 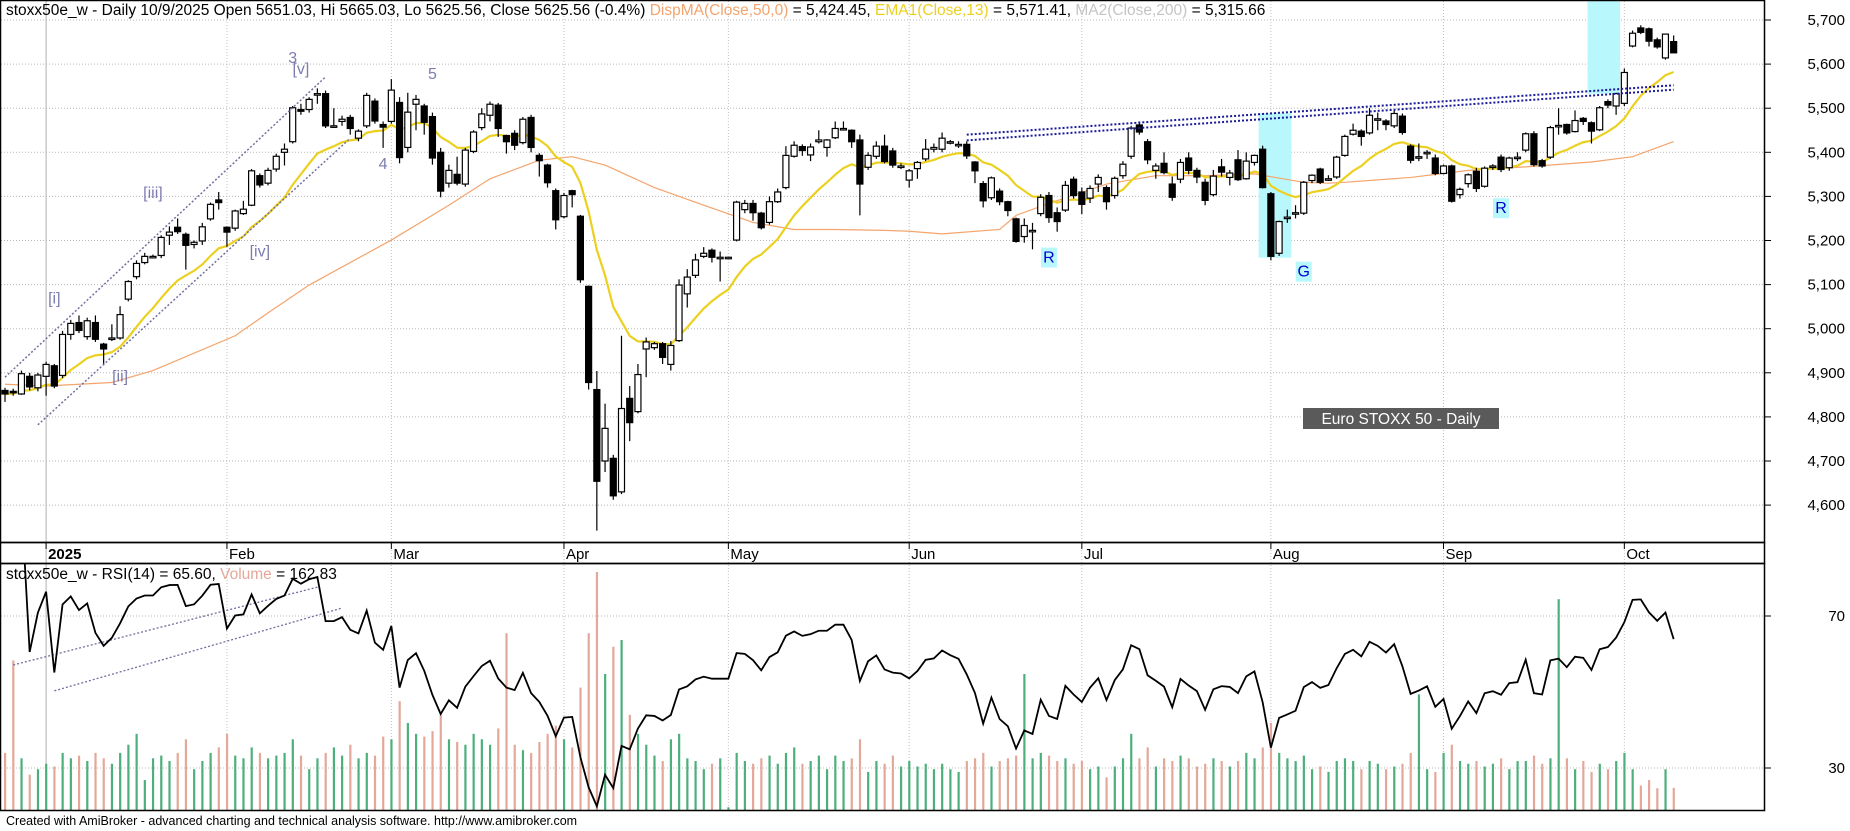 I want to click on month-label: Apr, so click(x=577, y=554).